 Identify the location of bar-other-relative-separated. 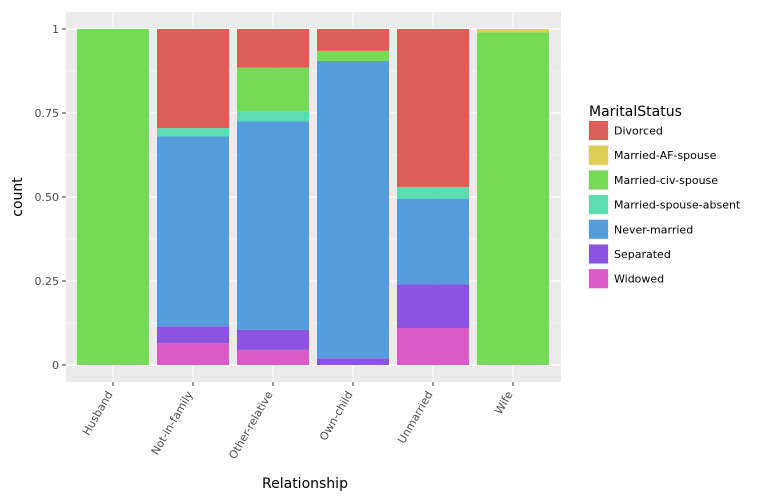
(273, 339).